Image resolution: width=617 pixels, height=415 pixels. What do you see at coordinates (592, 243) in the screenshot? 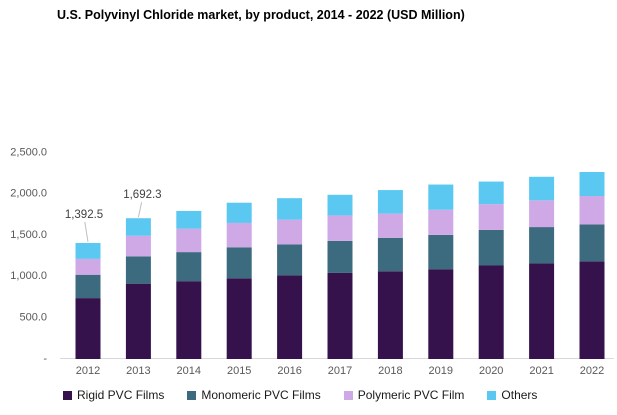
I see `bar-segment-monomeric-pvc-films-2022` at bounding box center [592, 243].